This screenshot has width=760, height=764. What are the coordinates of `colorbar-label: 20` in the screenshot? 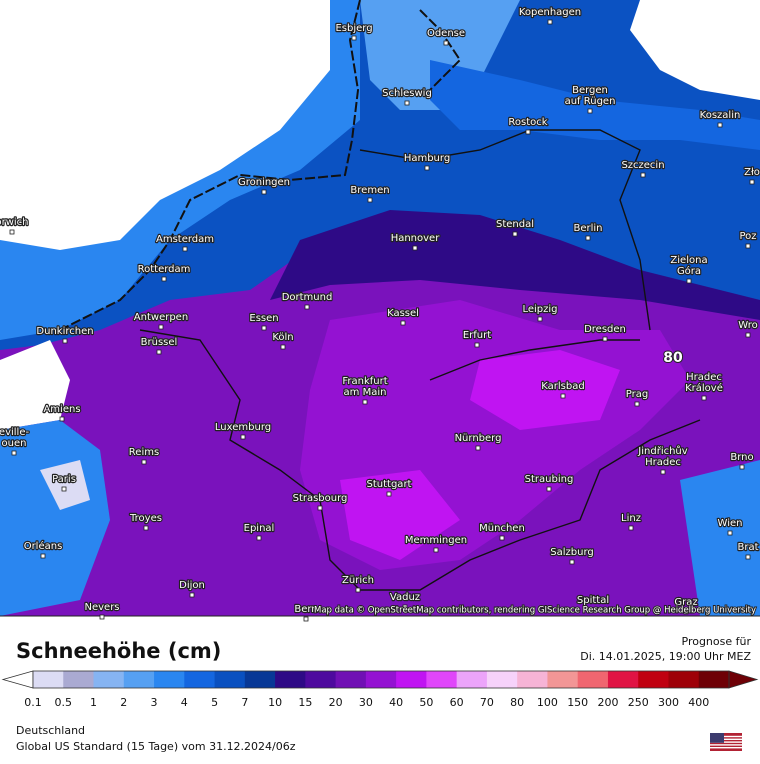 It's located at (336, 702).